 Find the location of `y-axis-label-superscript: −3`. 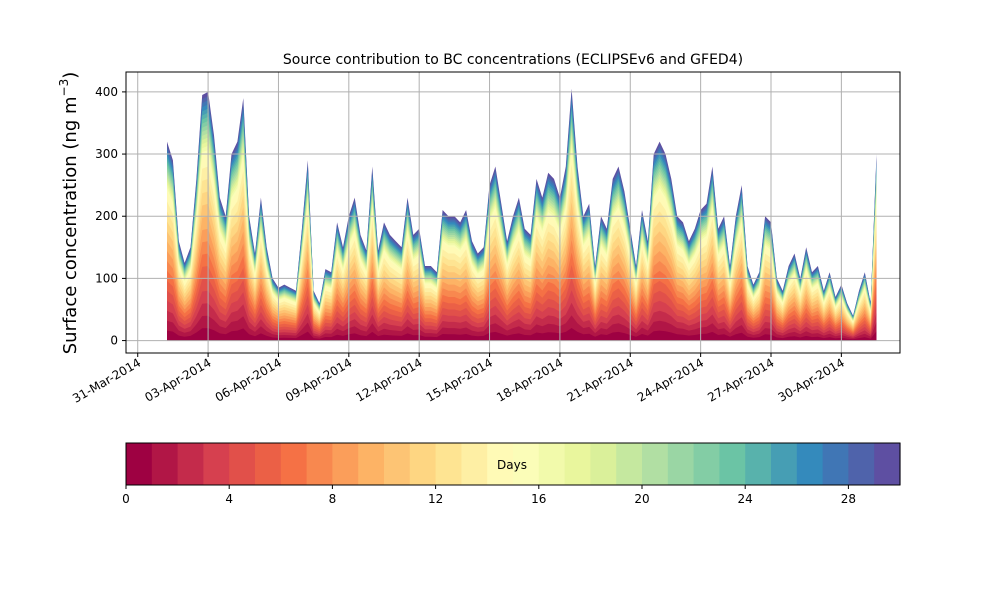

y-axis-label-superscript: −3 is located at coordinates (64, 88).